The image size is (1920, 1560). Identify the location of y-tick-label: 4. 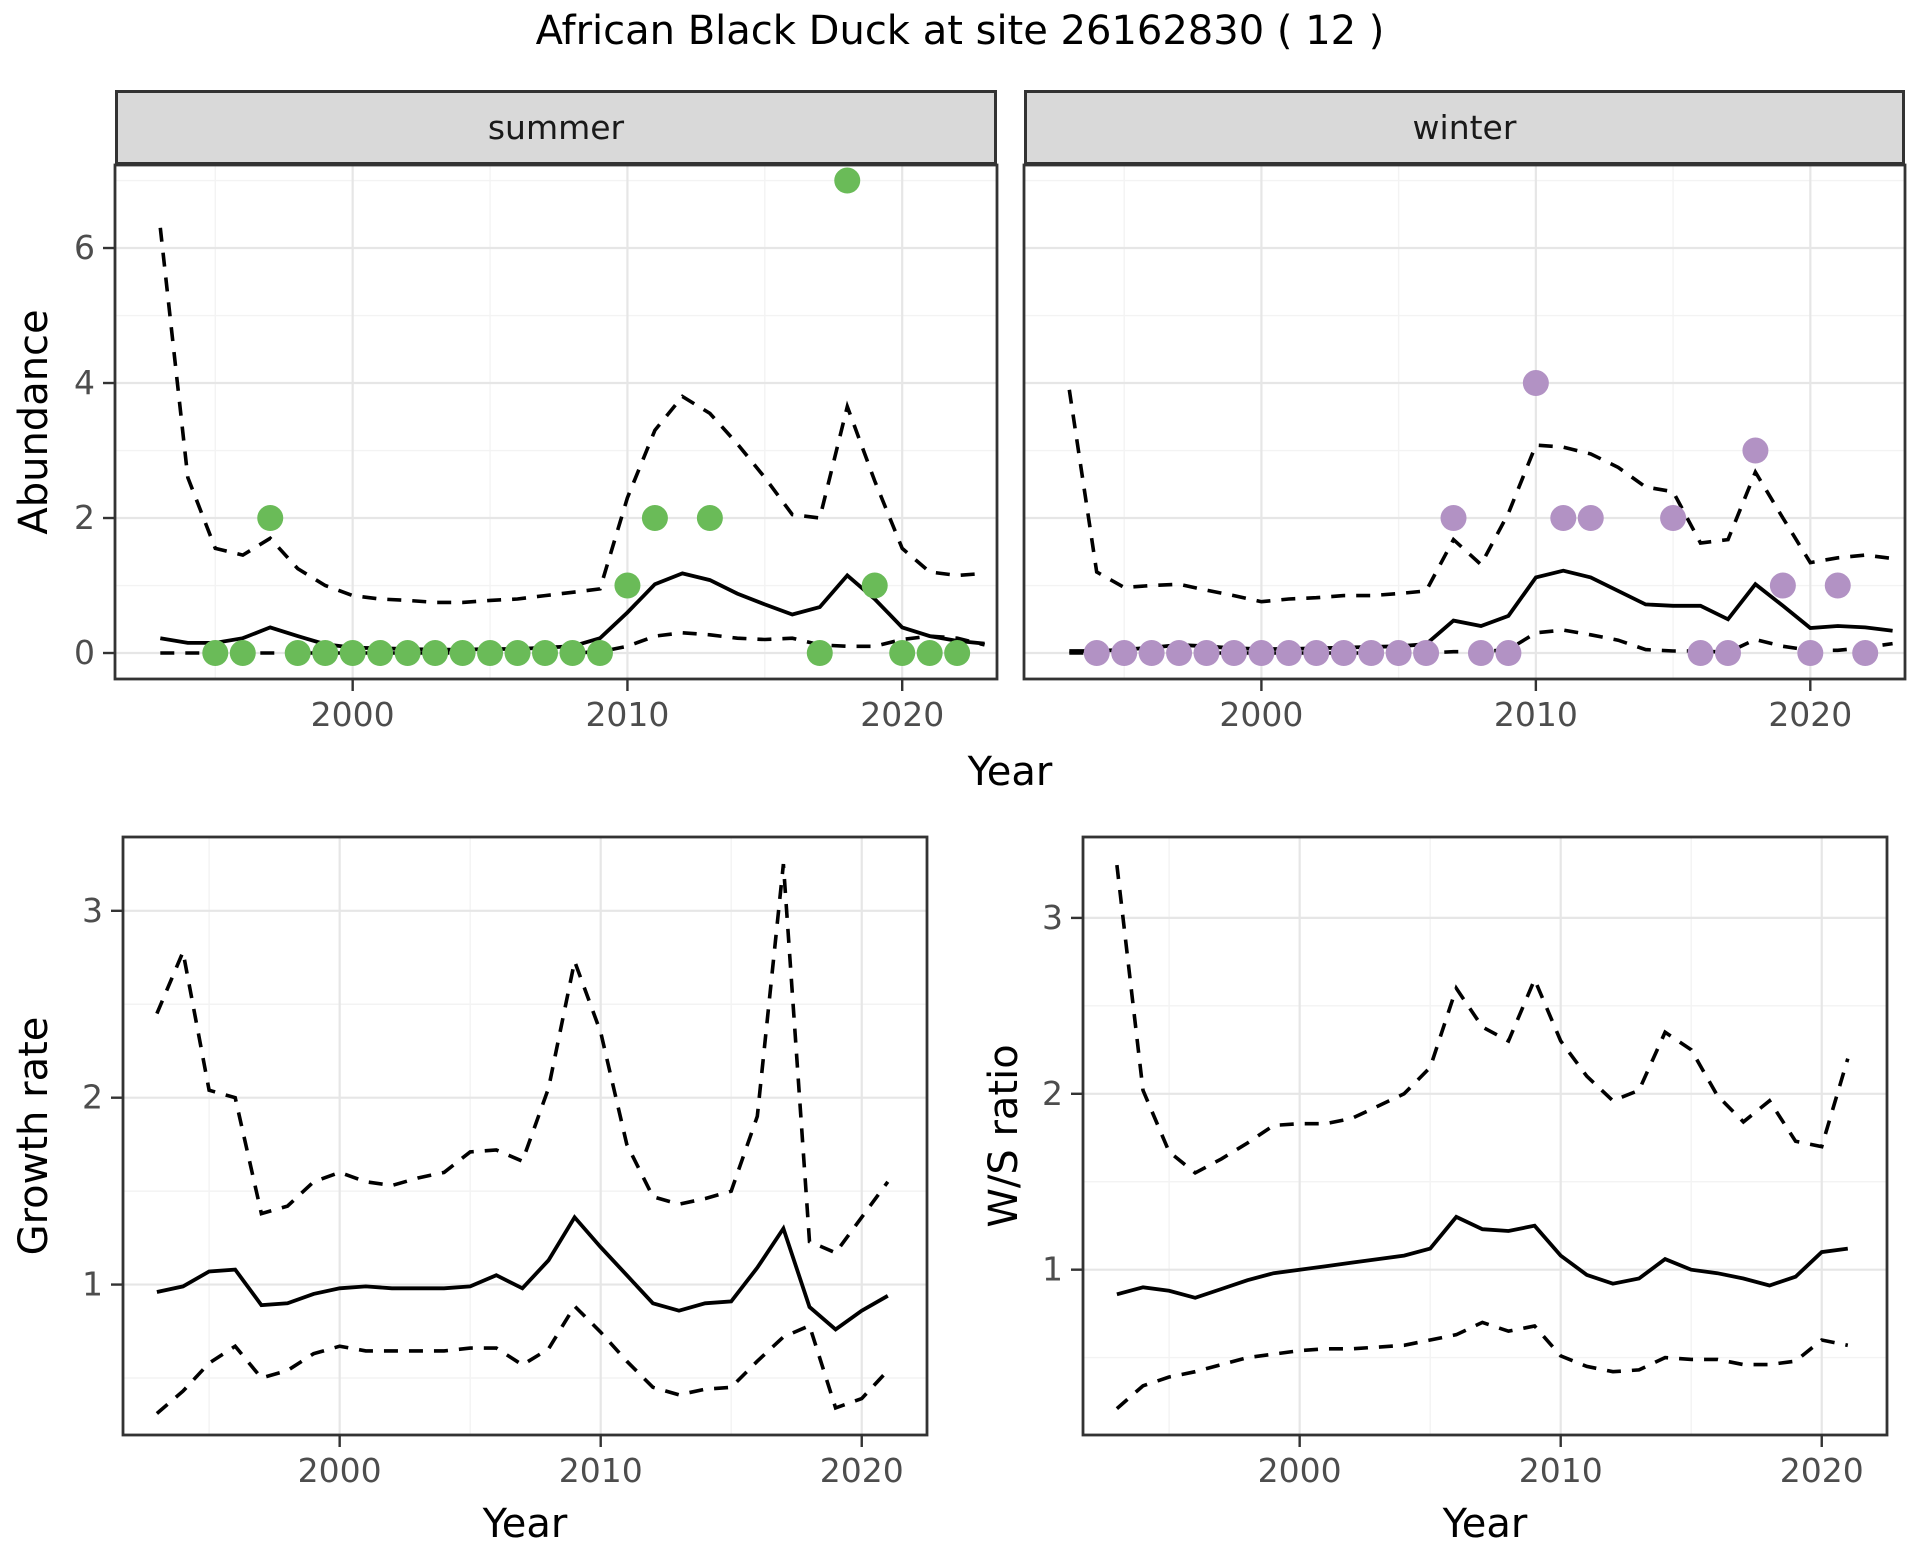
(84, 382).